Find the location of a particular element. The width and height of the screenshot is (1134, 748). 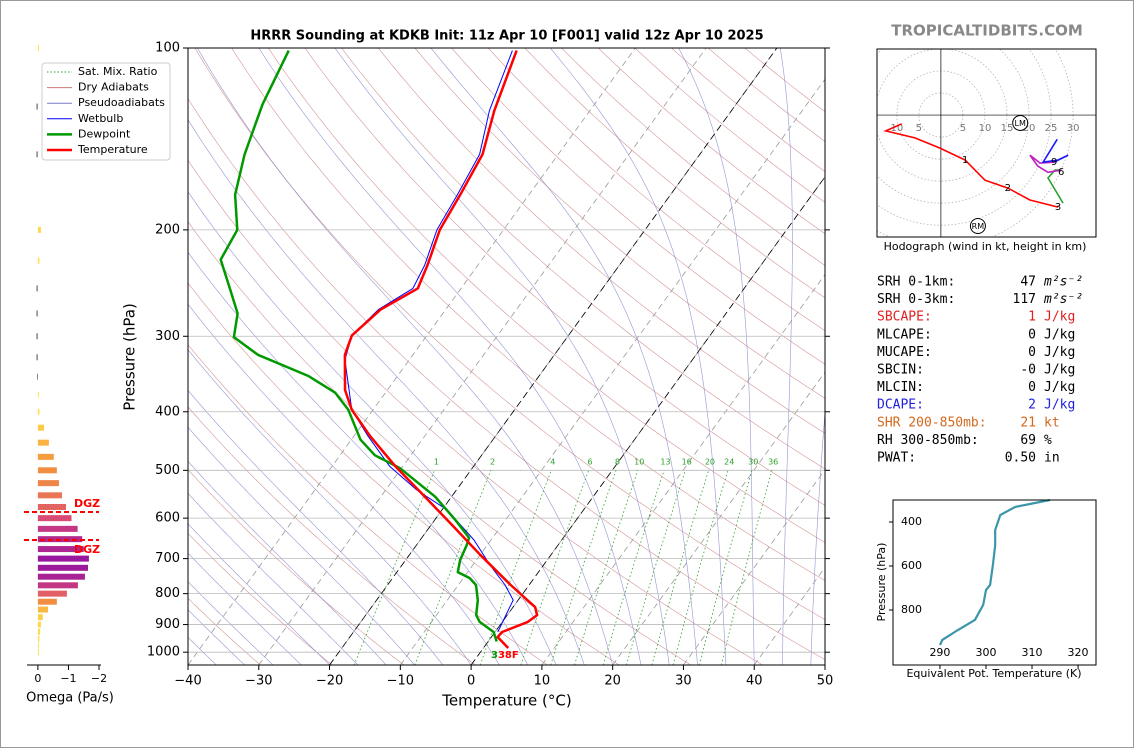

x-tick-label: 0 is located at coordinates (471, 681).